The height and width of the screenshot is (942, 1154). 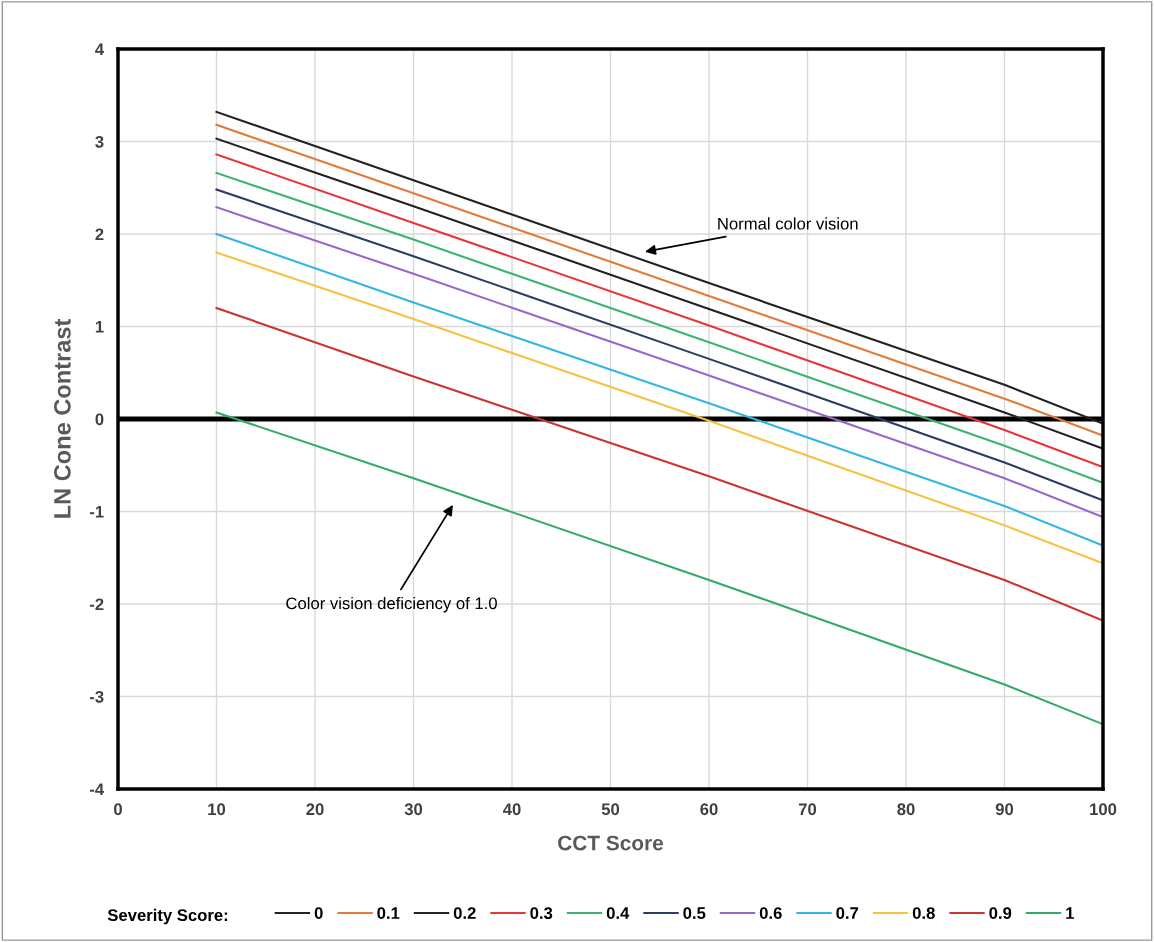 What do you see at coordinates (217, 809) in the screenshot?
I see `x-tick-label: 10` at bounding box center [217, 809].